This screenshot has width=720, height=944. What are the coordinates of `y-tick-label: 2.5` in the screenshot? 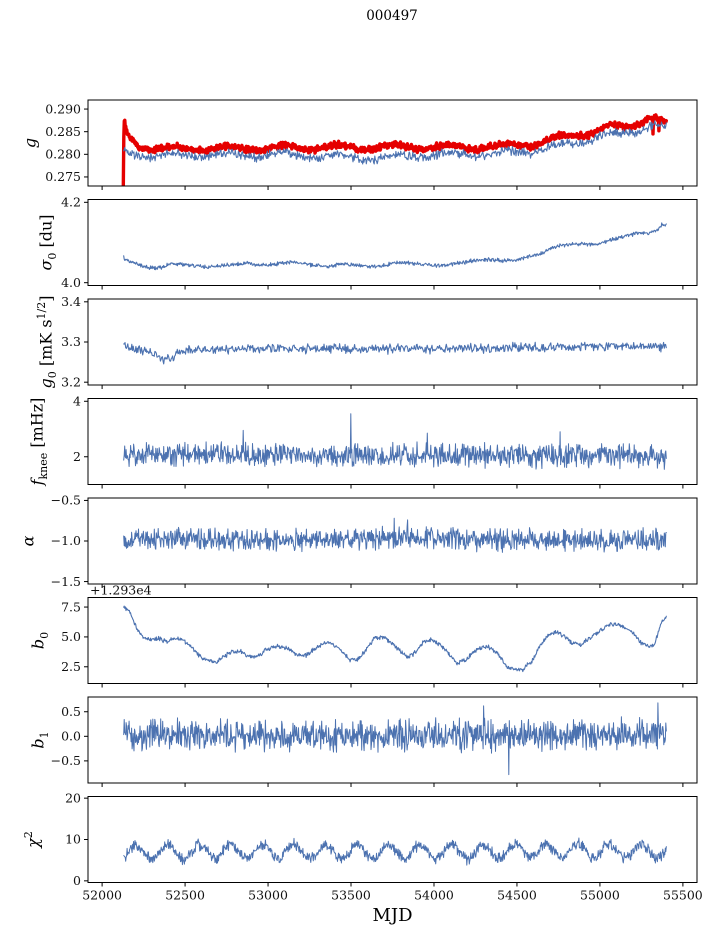 It's located at (71, 666).